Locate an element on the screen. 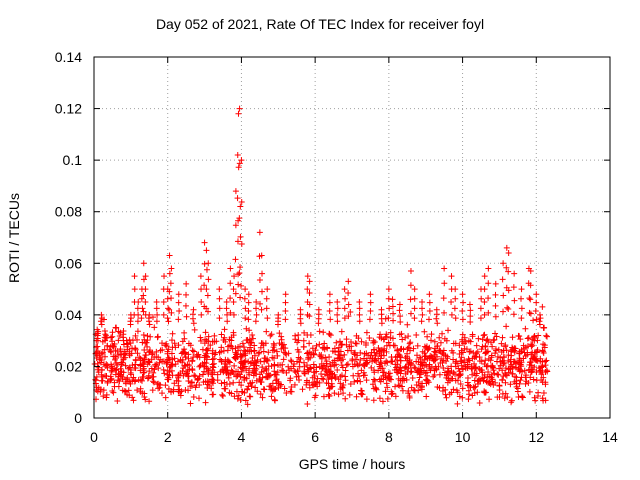 This screenshot has width=640, height=480. x-tick-label: 14 is located at coordinates (610, 437).